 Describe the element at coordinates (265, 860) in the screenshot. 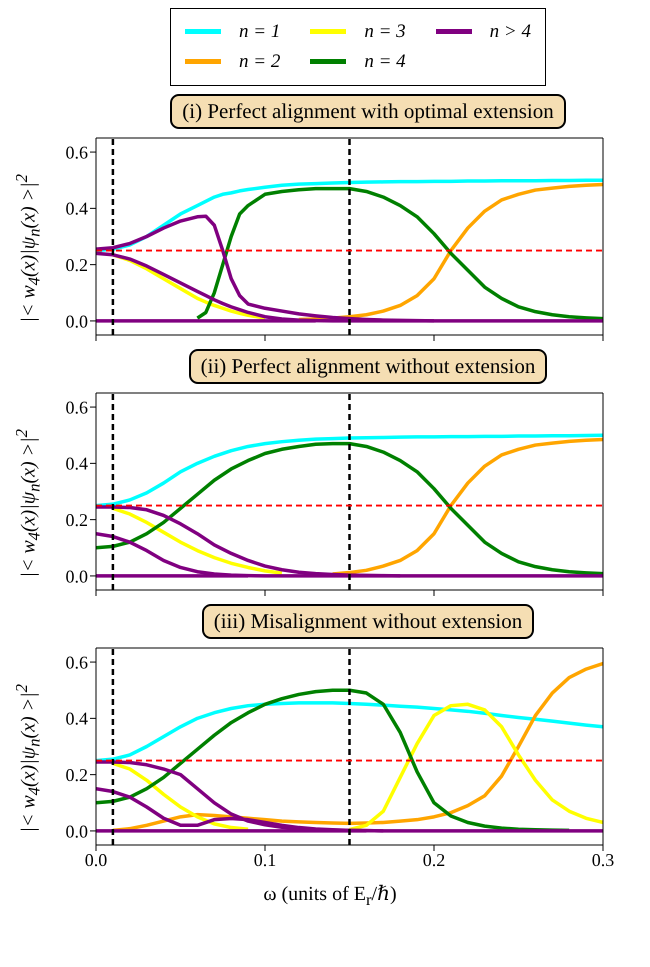

I see `x-tick-label: 0.1` at that location.